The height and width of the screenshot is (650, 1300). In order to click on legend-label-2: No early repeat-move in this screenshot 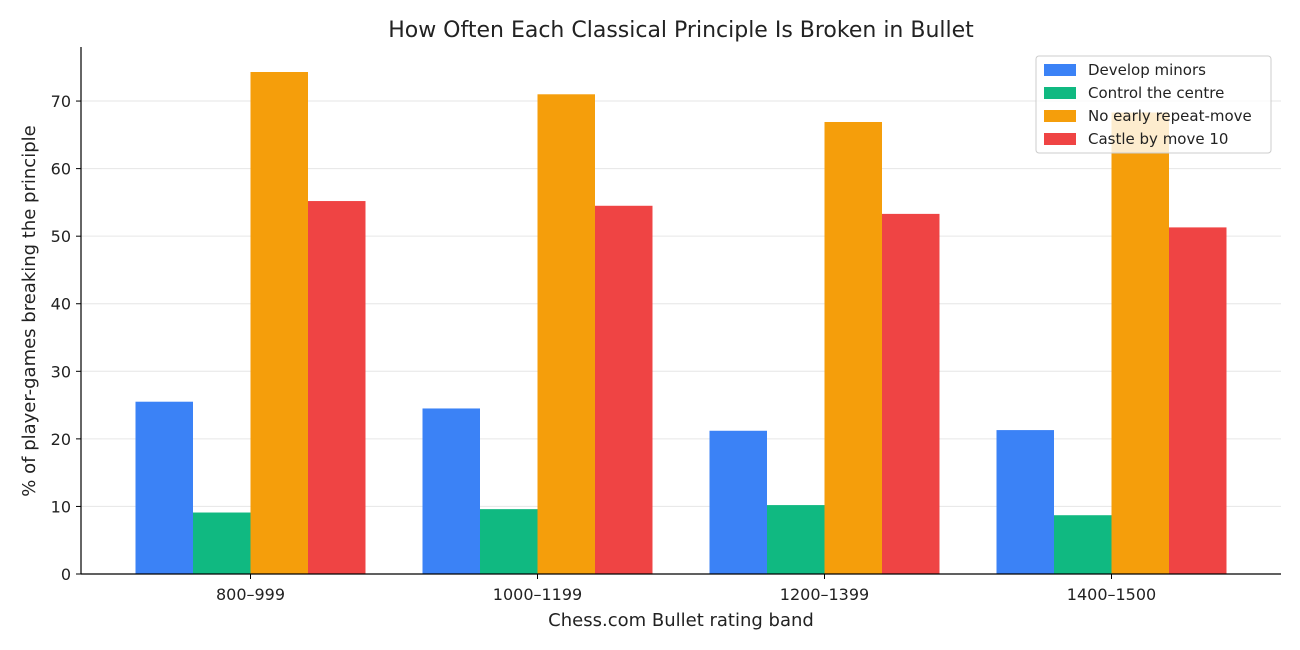, I will do `click(1170, 116)`.